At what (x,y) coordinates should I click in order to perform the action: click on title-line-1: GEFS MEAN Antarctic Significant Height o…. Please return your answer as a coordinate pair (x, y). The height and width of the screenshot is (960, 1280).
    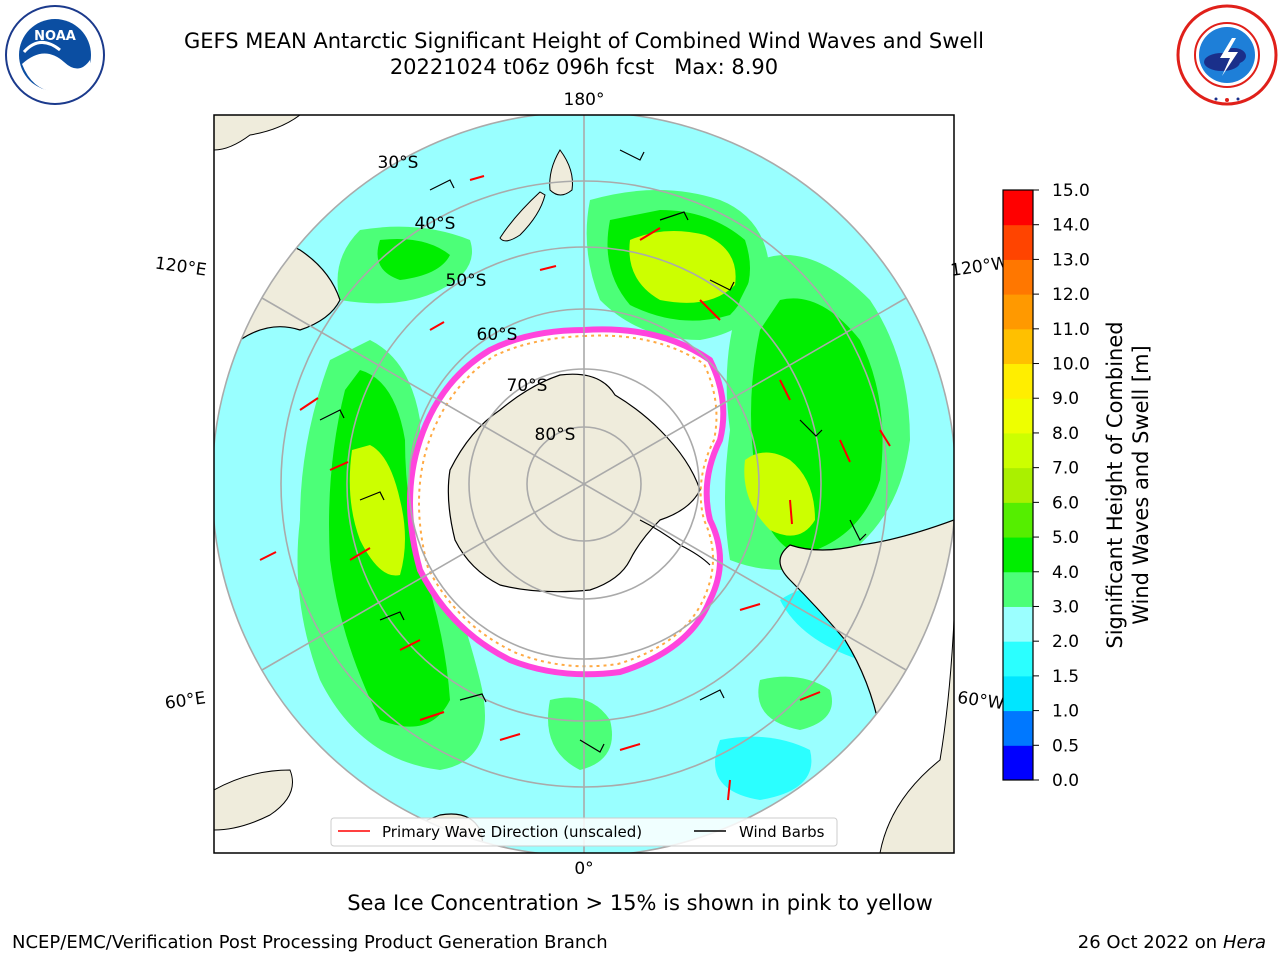
    Looking at the image, I should click on (584, 41).